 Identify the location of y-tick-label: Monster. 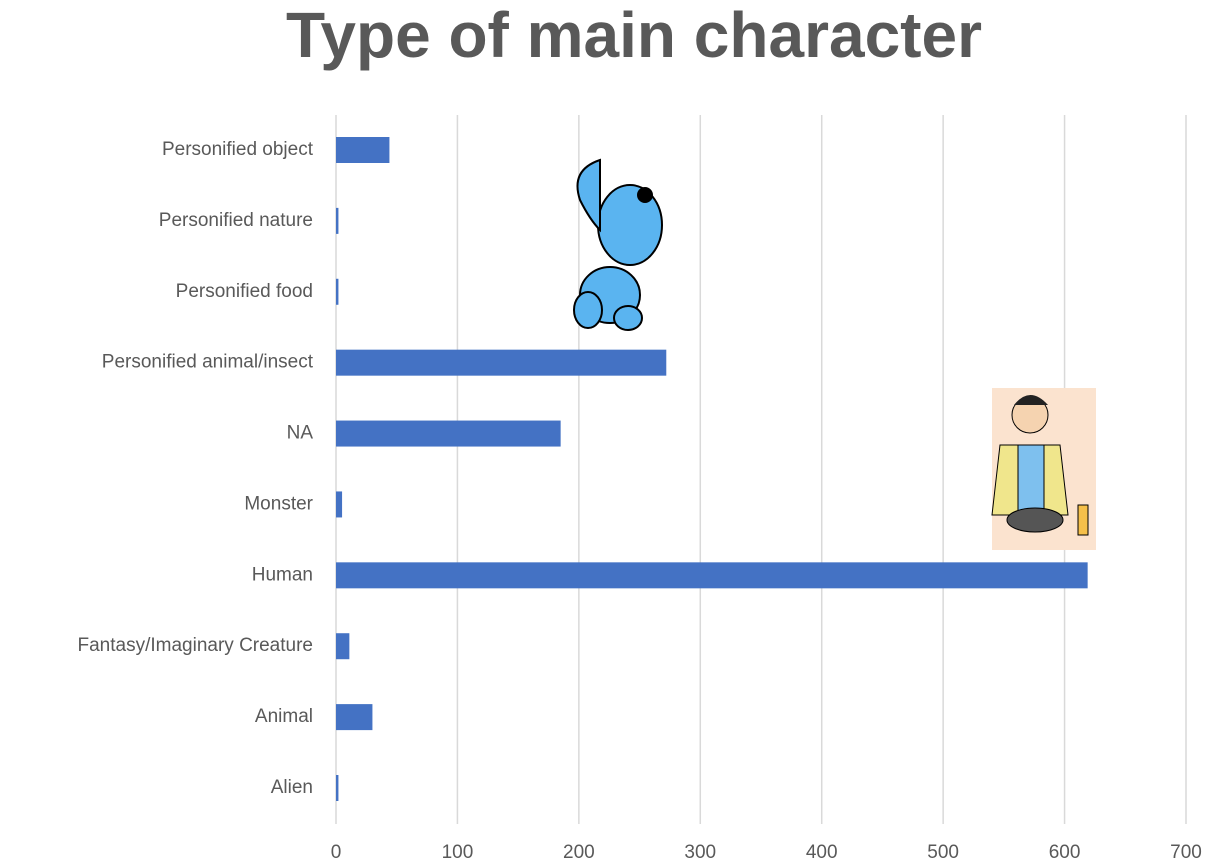
(278, 503).